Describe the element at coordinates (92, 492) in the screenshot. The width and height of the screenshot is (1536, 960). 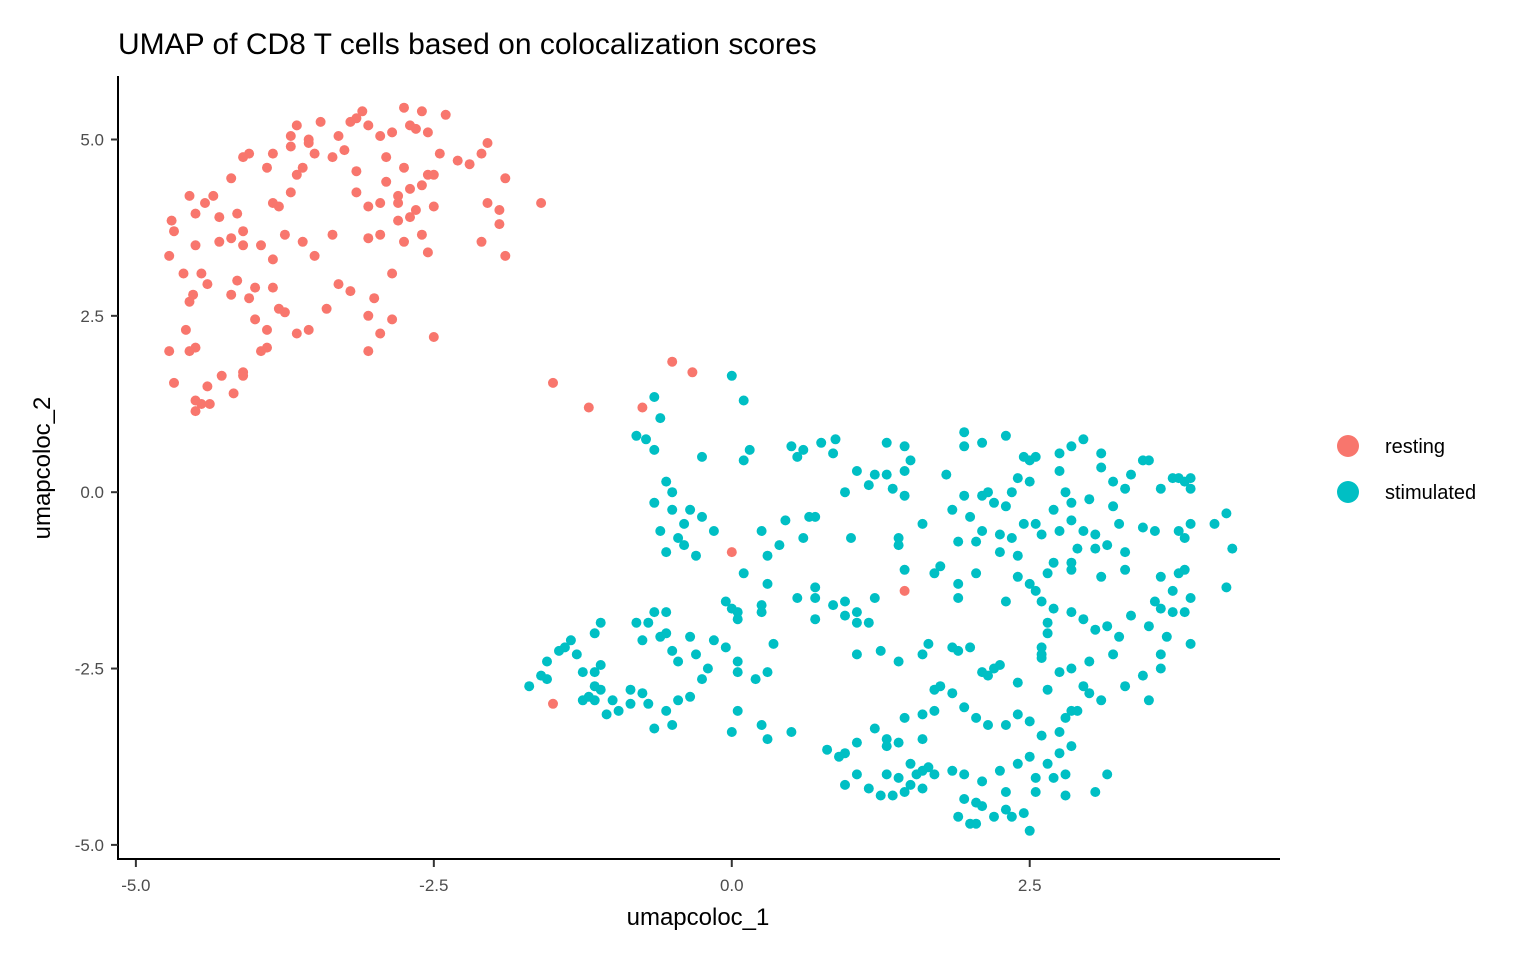
I see `y-tick-label: 0.0` at that location.